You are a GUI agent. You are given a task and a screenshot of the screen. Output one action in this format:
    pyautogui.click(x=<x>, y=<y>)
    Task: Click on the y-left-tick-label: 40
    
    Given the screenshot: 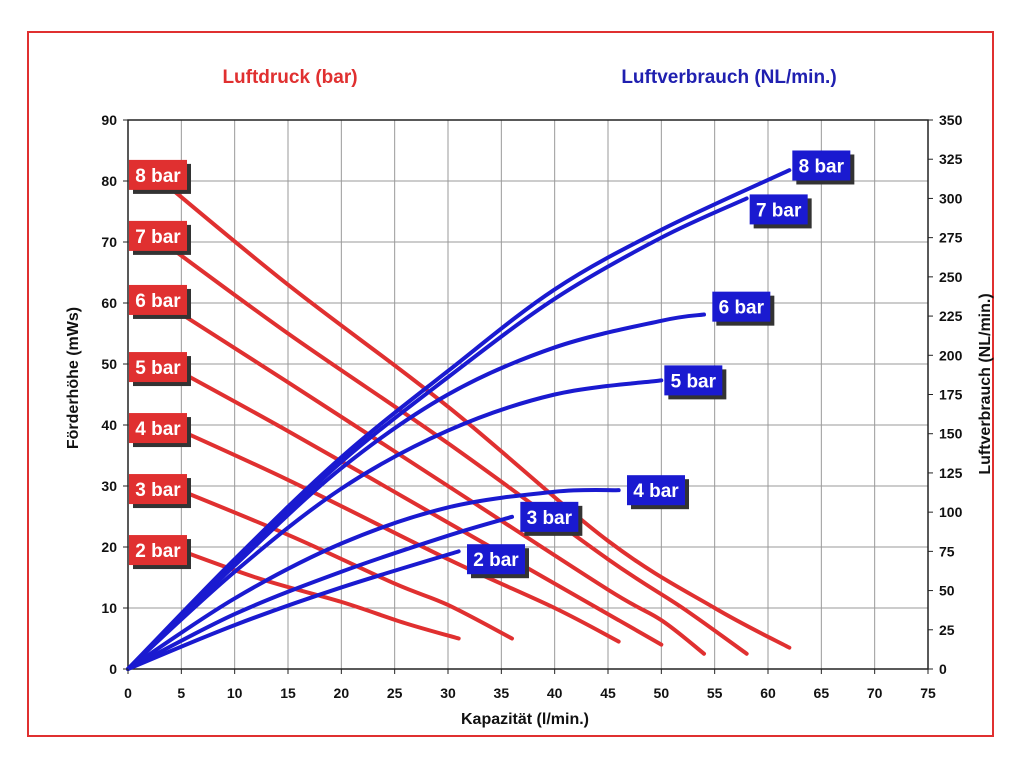 What is the action you would take?
    pyautogui.click(x=109, y=425)
    